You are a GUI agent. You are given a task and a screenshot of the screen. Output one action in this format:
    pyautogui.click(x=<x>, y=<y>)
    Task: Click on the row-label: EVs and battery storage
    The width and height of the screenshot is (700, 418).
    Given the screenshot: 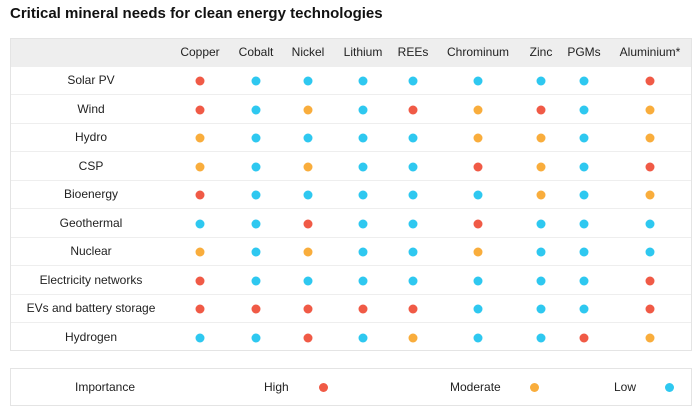 What is the action you would take?
    pyautogui.click(x=91, y=308)
    